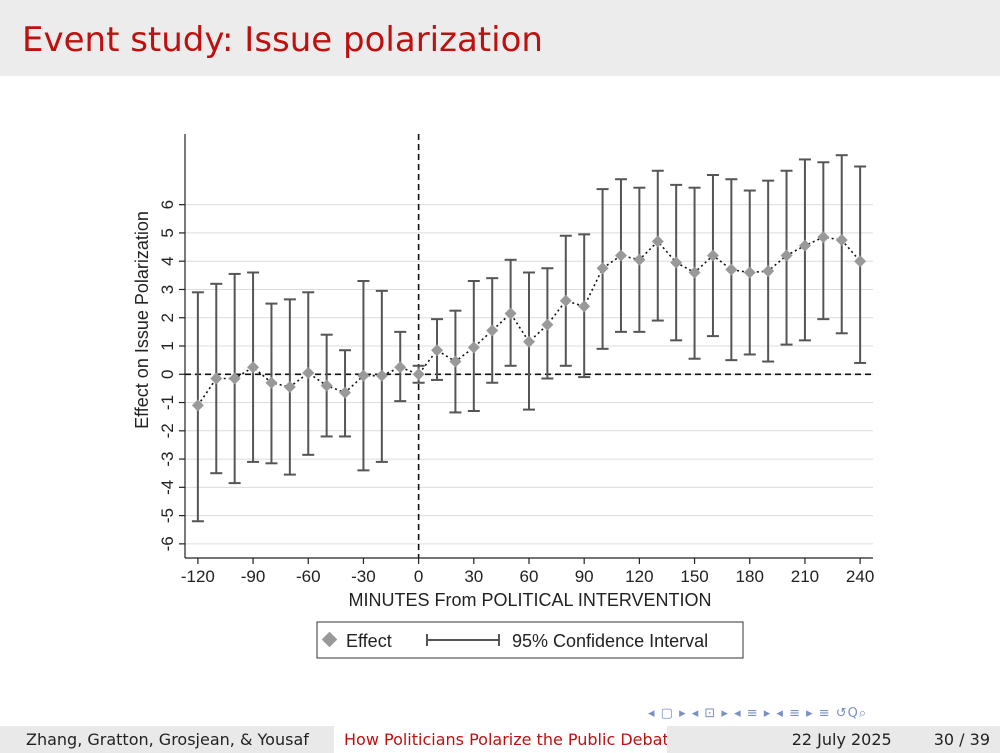  Describe the element at coordinates (198, 576) in the screenshot. I see `x-tick-label: -120` at that location.